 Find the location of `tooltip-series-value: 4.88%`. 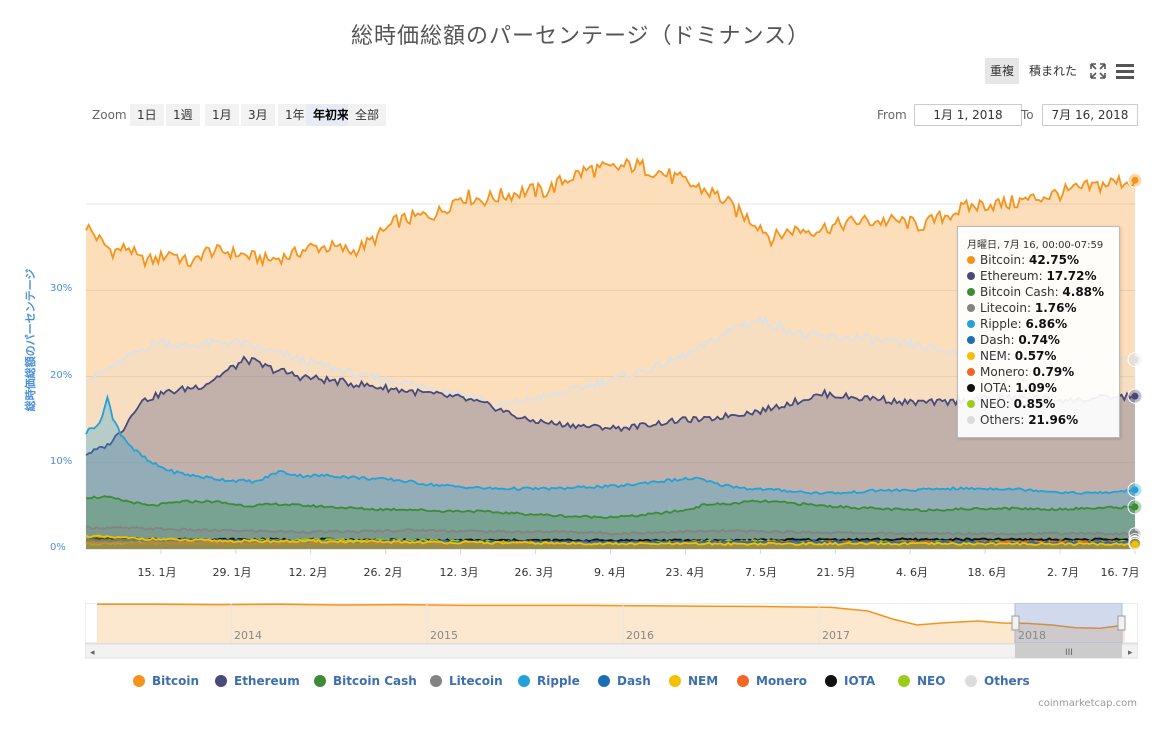

tooltip-series-value: 4.88% is located at coordinates (1083, 292).